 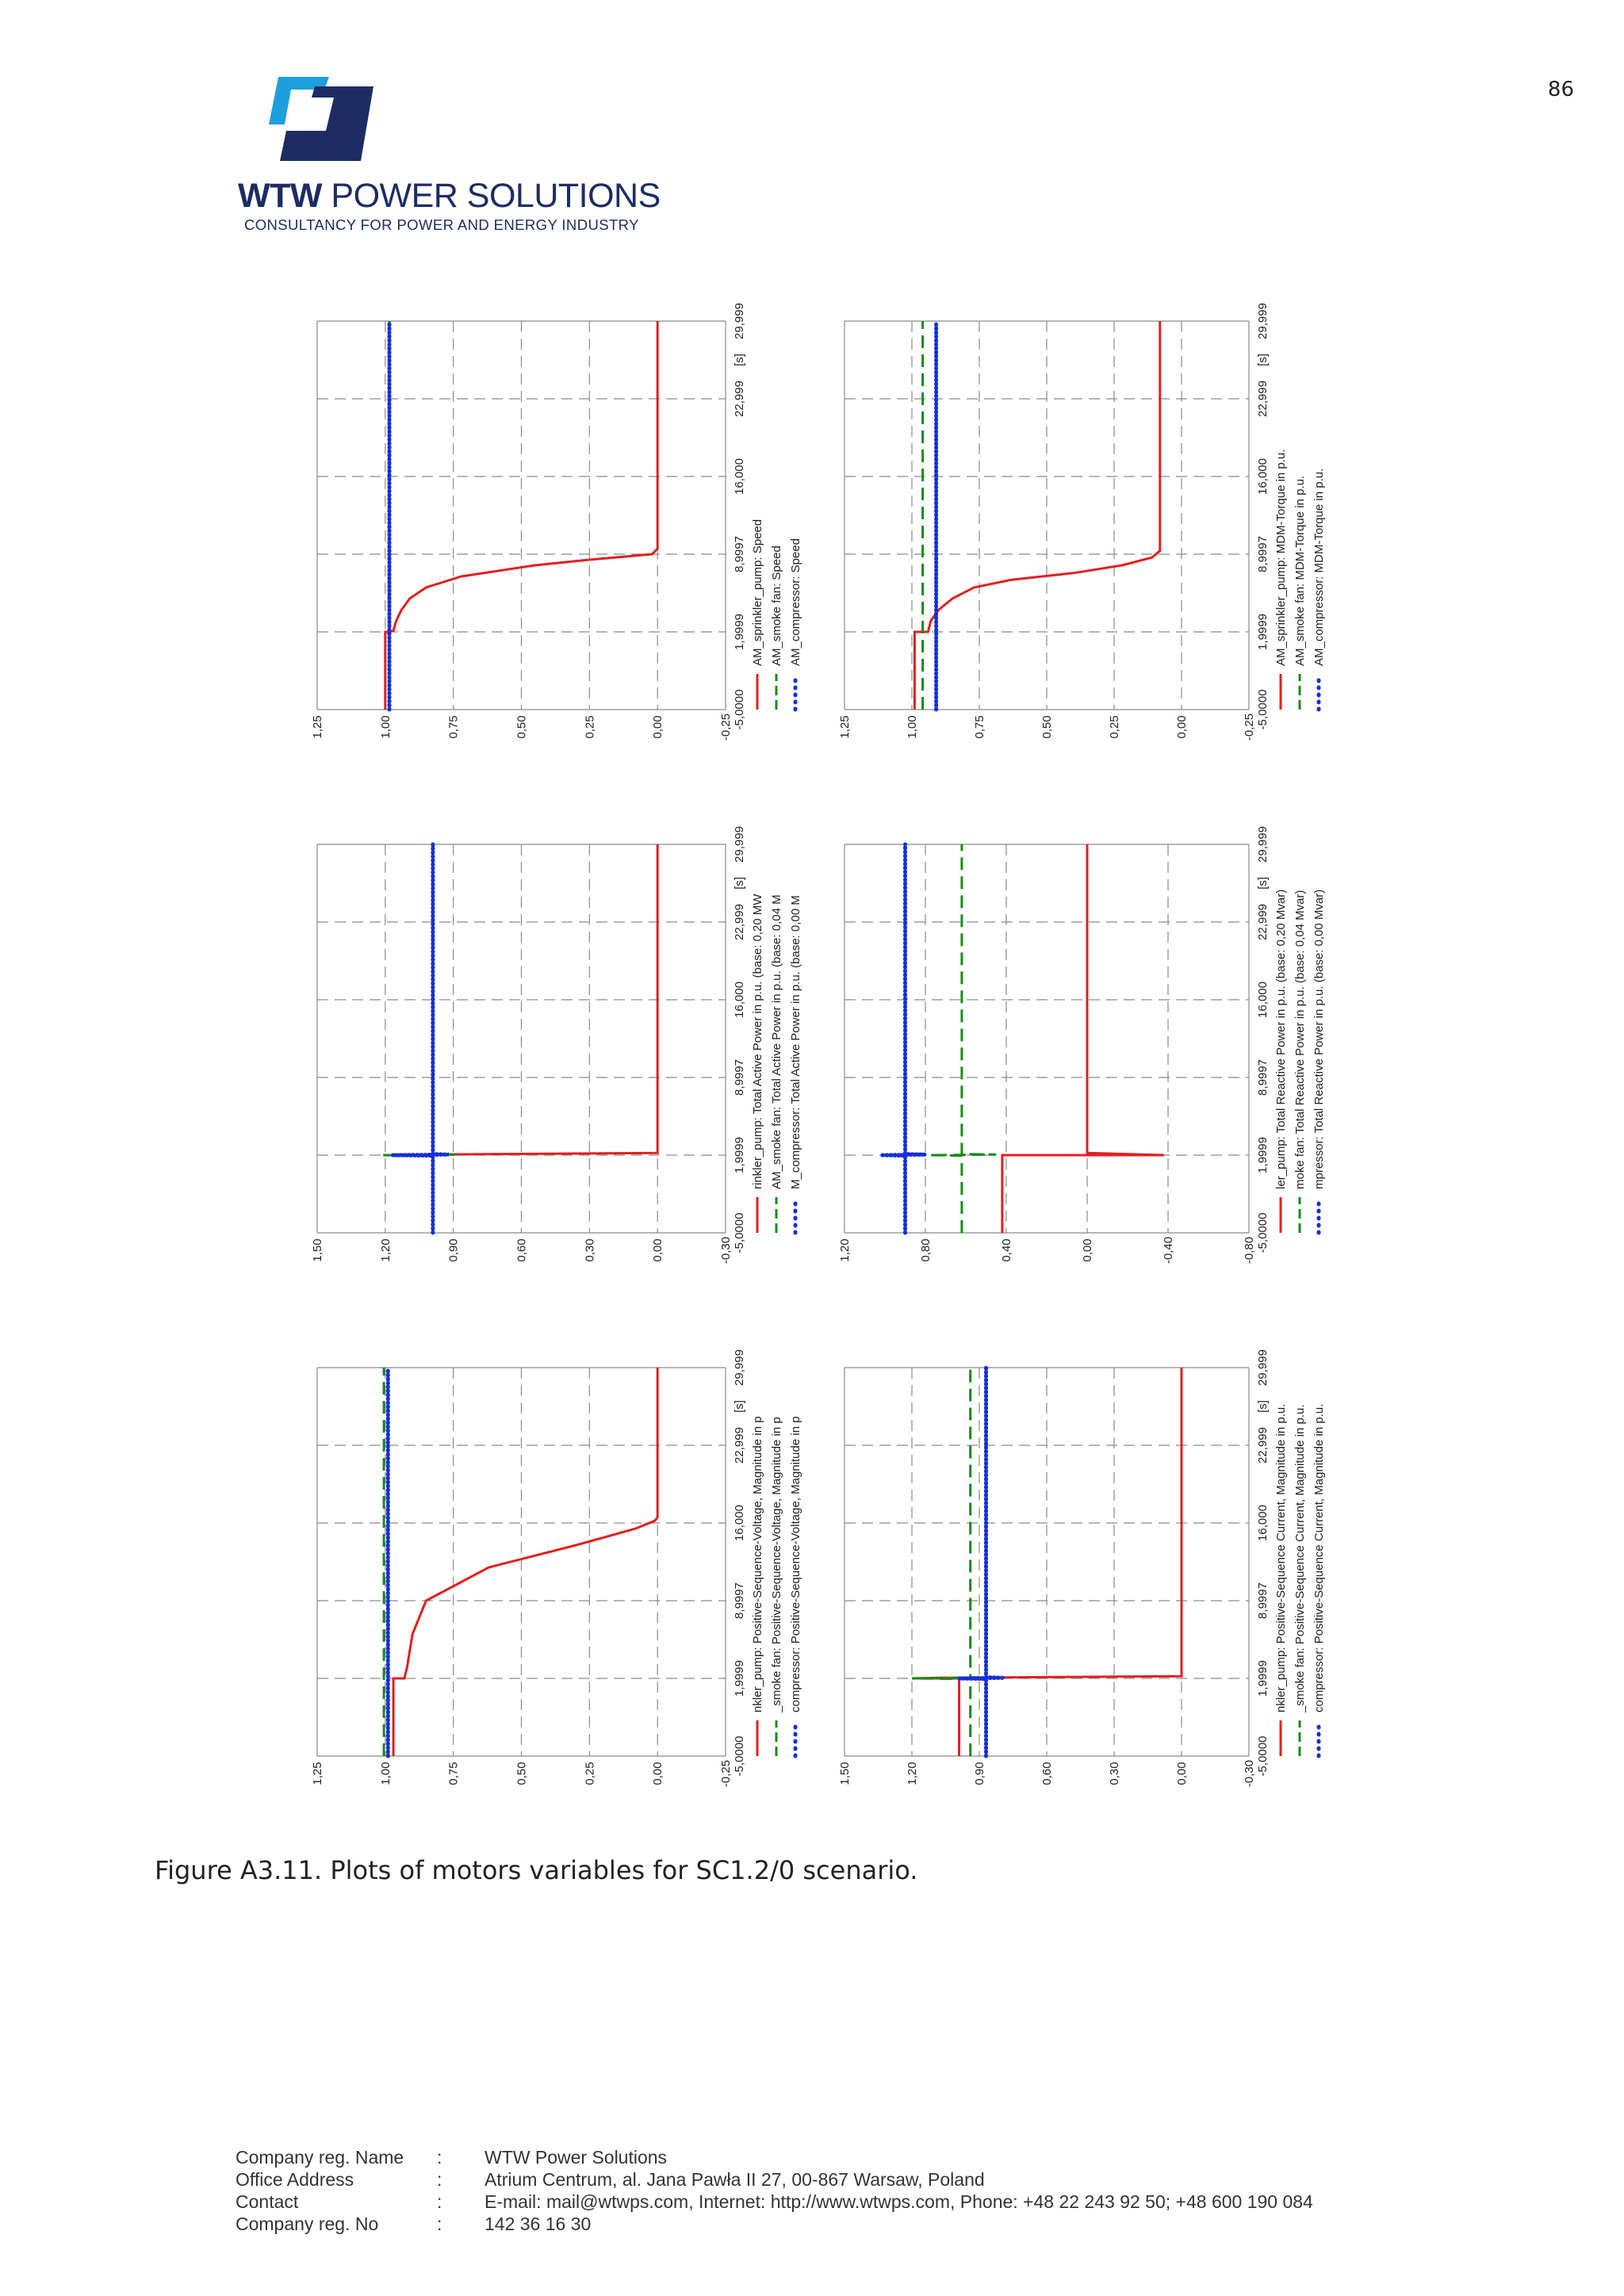 What do you see at coordinates (321, 119) in the screenshot?
I see `wtw-logo-icon` at bounding box center [321, 119].